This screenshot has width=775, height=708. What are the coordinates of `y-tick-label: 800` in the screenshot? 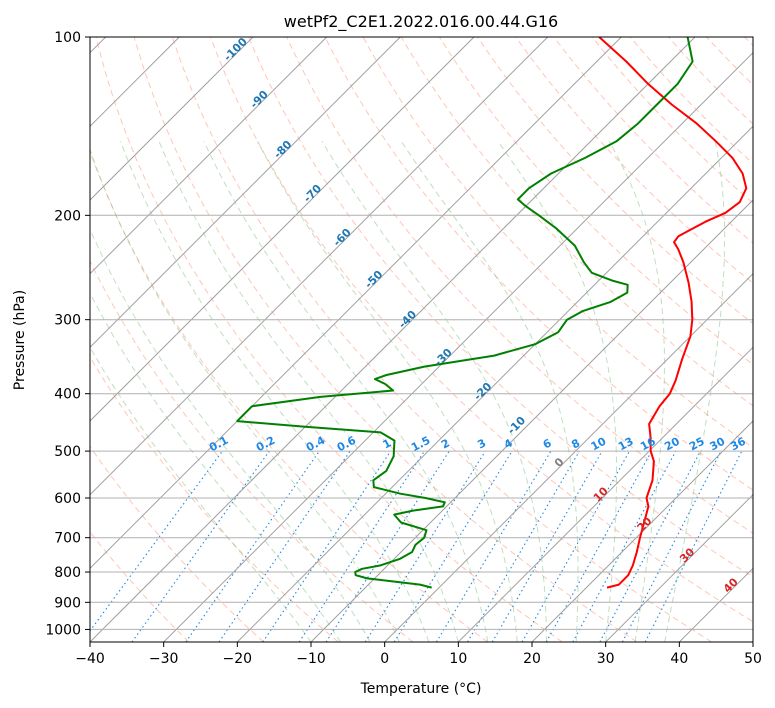 It's located at (67, 573).